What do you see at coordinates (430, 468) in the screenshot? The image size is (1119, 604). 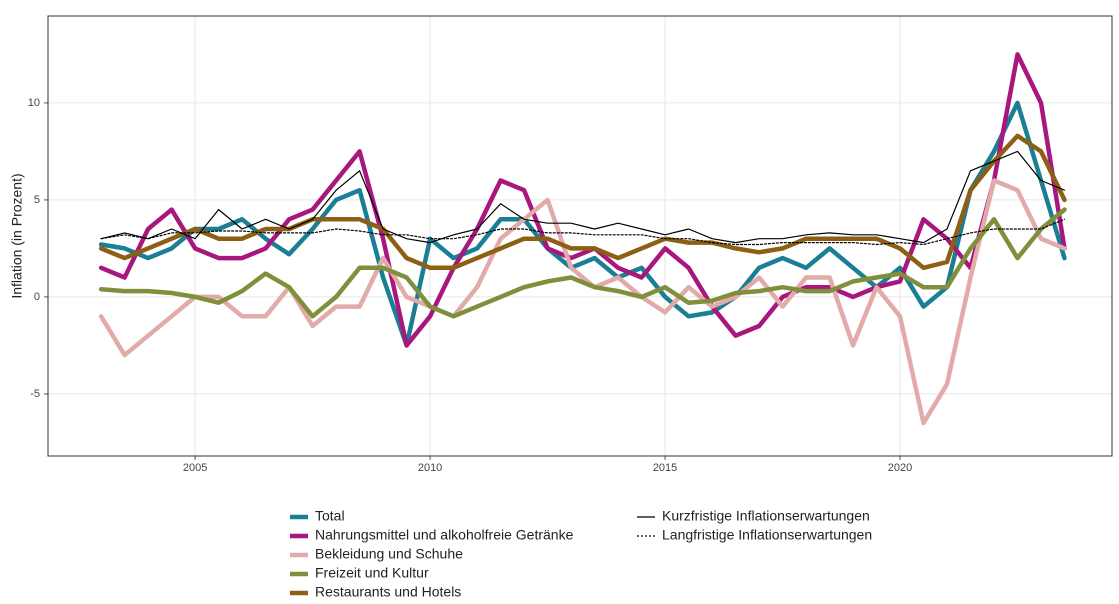 I see `x-tick-label: 2010` at bounding box center [430, 468].